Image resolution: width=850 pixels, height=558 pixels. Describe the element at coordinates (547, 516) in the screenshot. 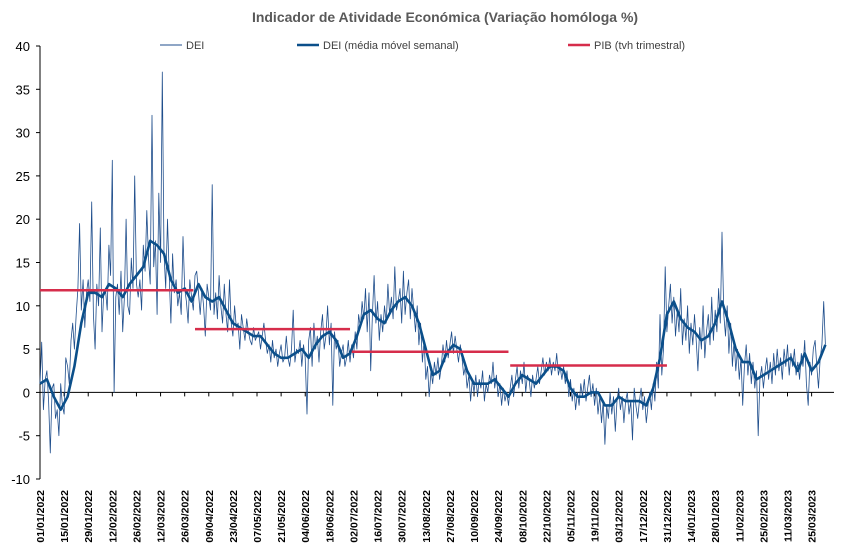

I see `x-tick-label: 22/10/2022` at that location.